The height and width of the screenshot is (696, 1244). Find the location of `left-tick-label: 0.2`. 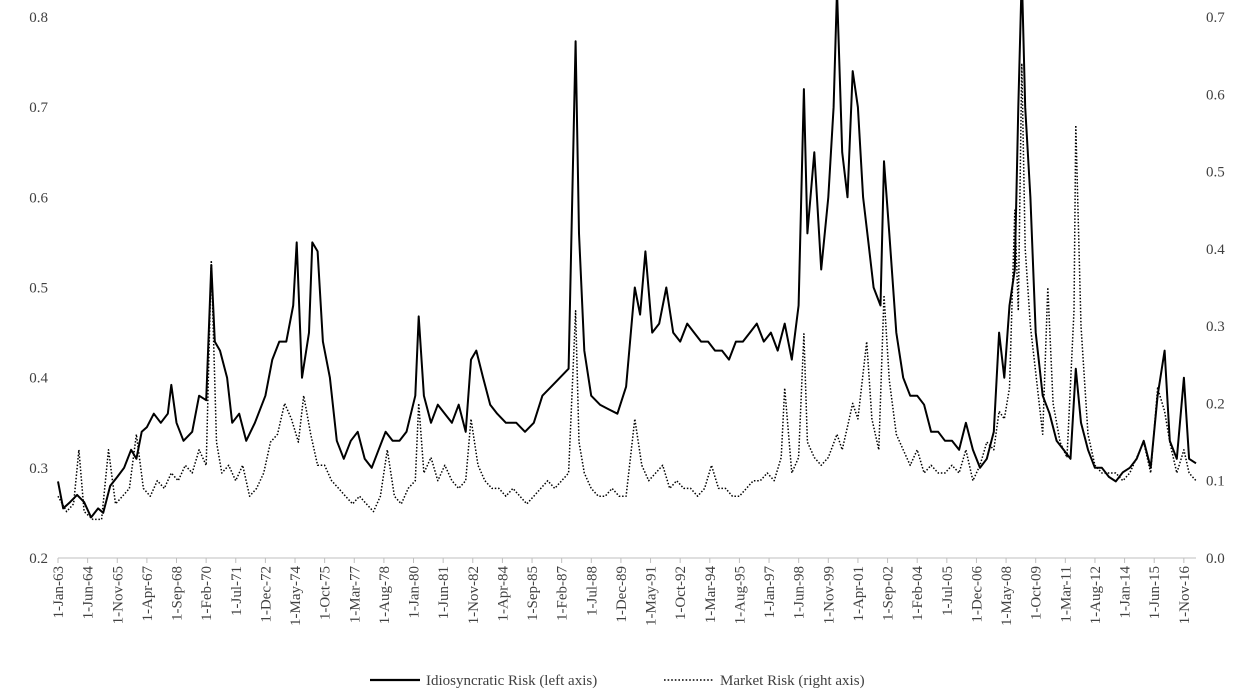

left-tick-label: 0.2 is located at coordinates (38, 559).